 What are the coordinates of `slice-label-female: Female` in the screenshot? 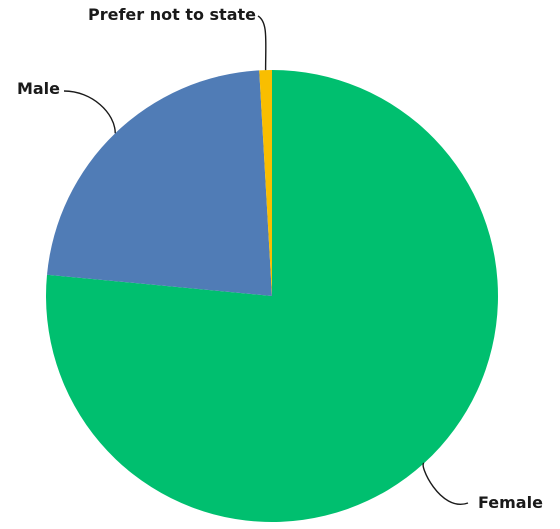 It's located at (510, 502).